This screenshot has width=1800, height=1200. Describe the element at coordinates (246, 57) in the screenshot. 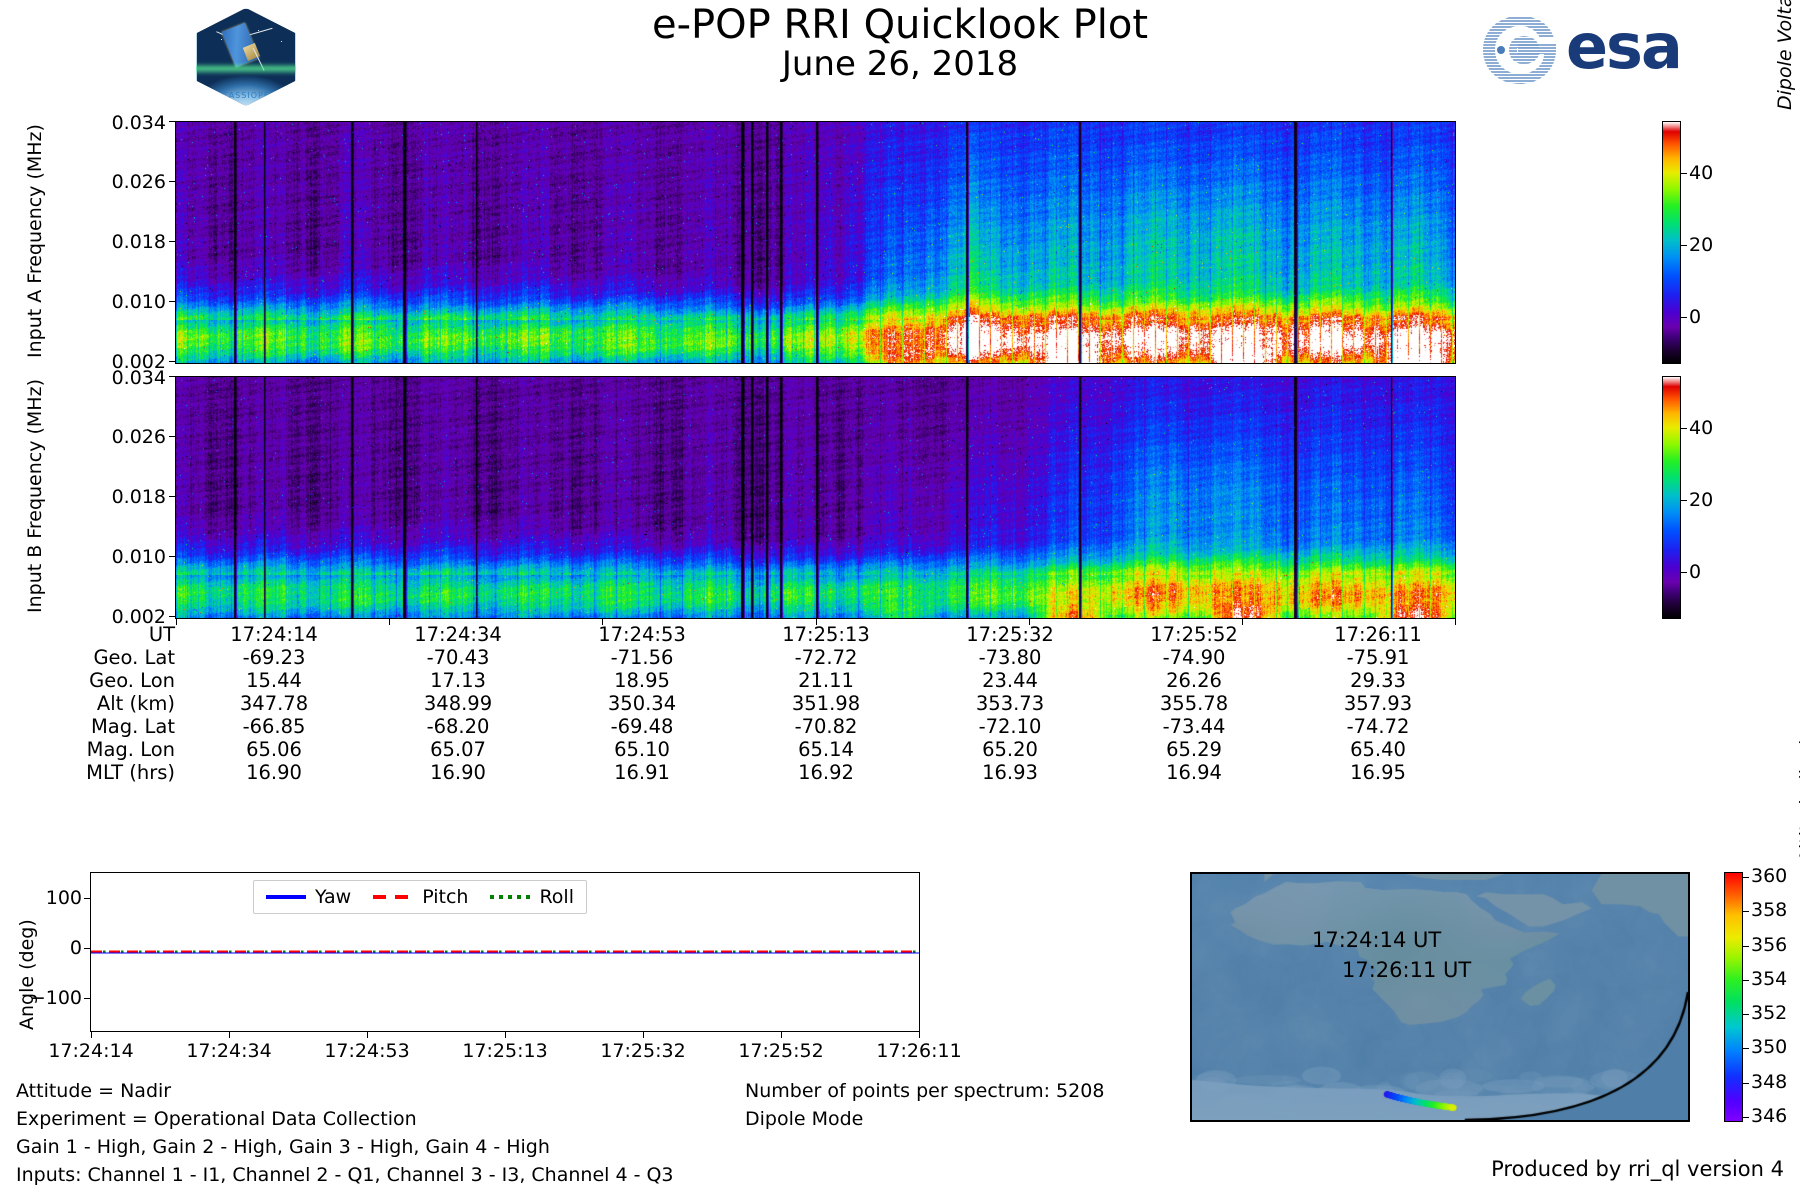

I see `cassiope-mission-patch-icon: CASSIOPE` at that location.